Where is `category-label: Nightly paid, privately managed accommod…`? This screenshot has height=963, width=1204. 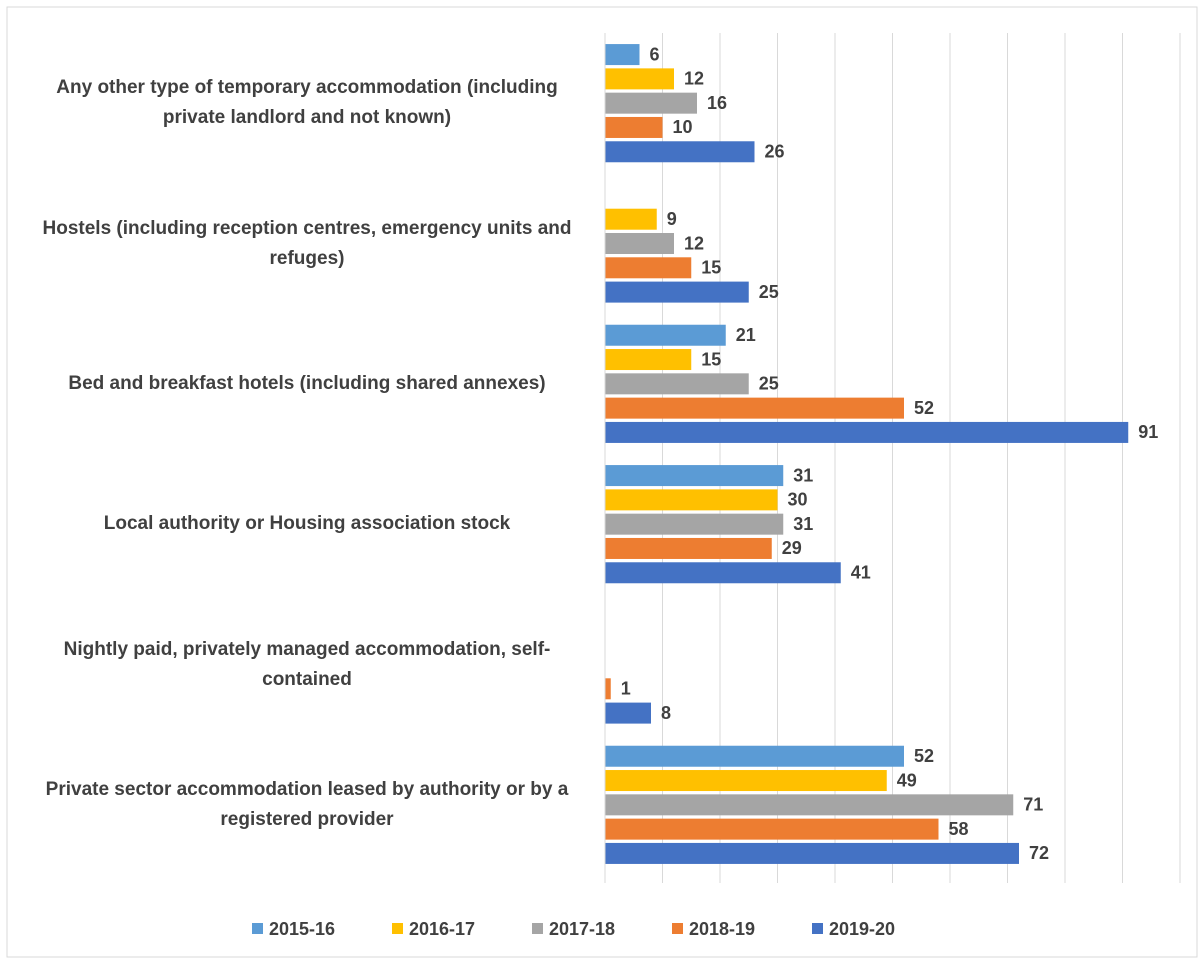 category-label: Nightly paid, privately managed accommod… is located at coordinates (307, 664).